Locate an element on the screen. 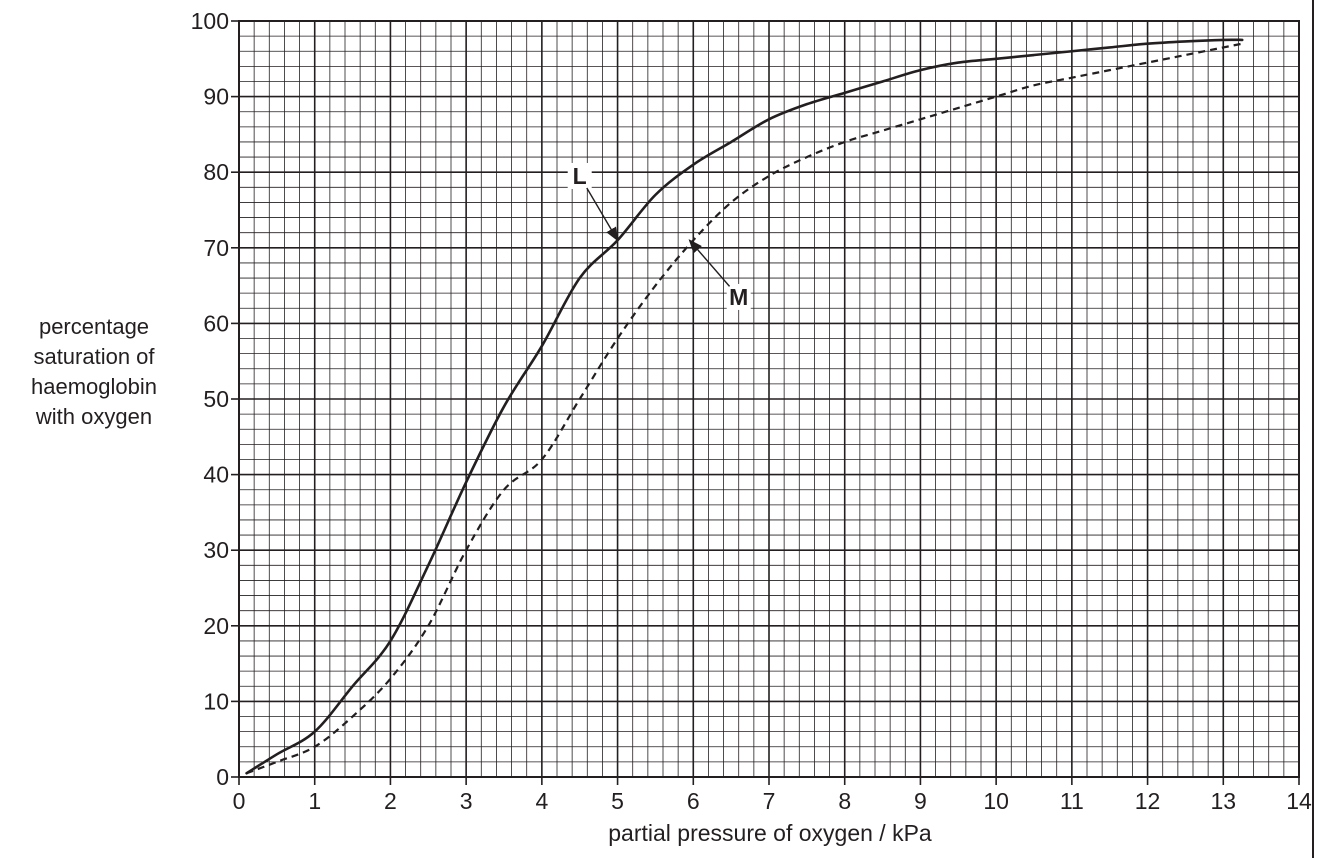 Image resolution: width=1320 pixels, height=858 pixels. y-axis-label-line-4: with oxygen is located at coordinates (94, 416).